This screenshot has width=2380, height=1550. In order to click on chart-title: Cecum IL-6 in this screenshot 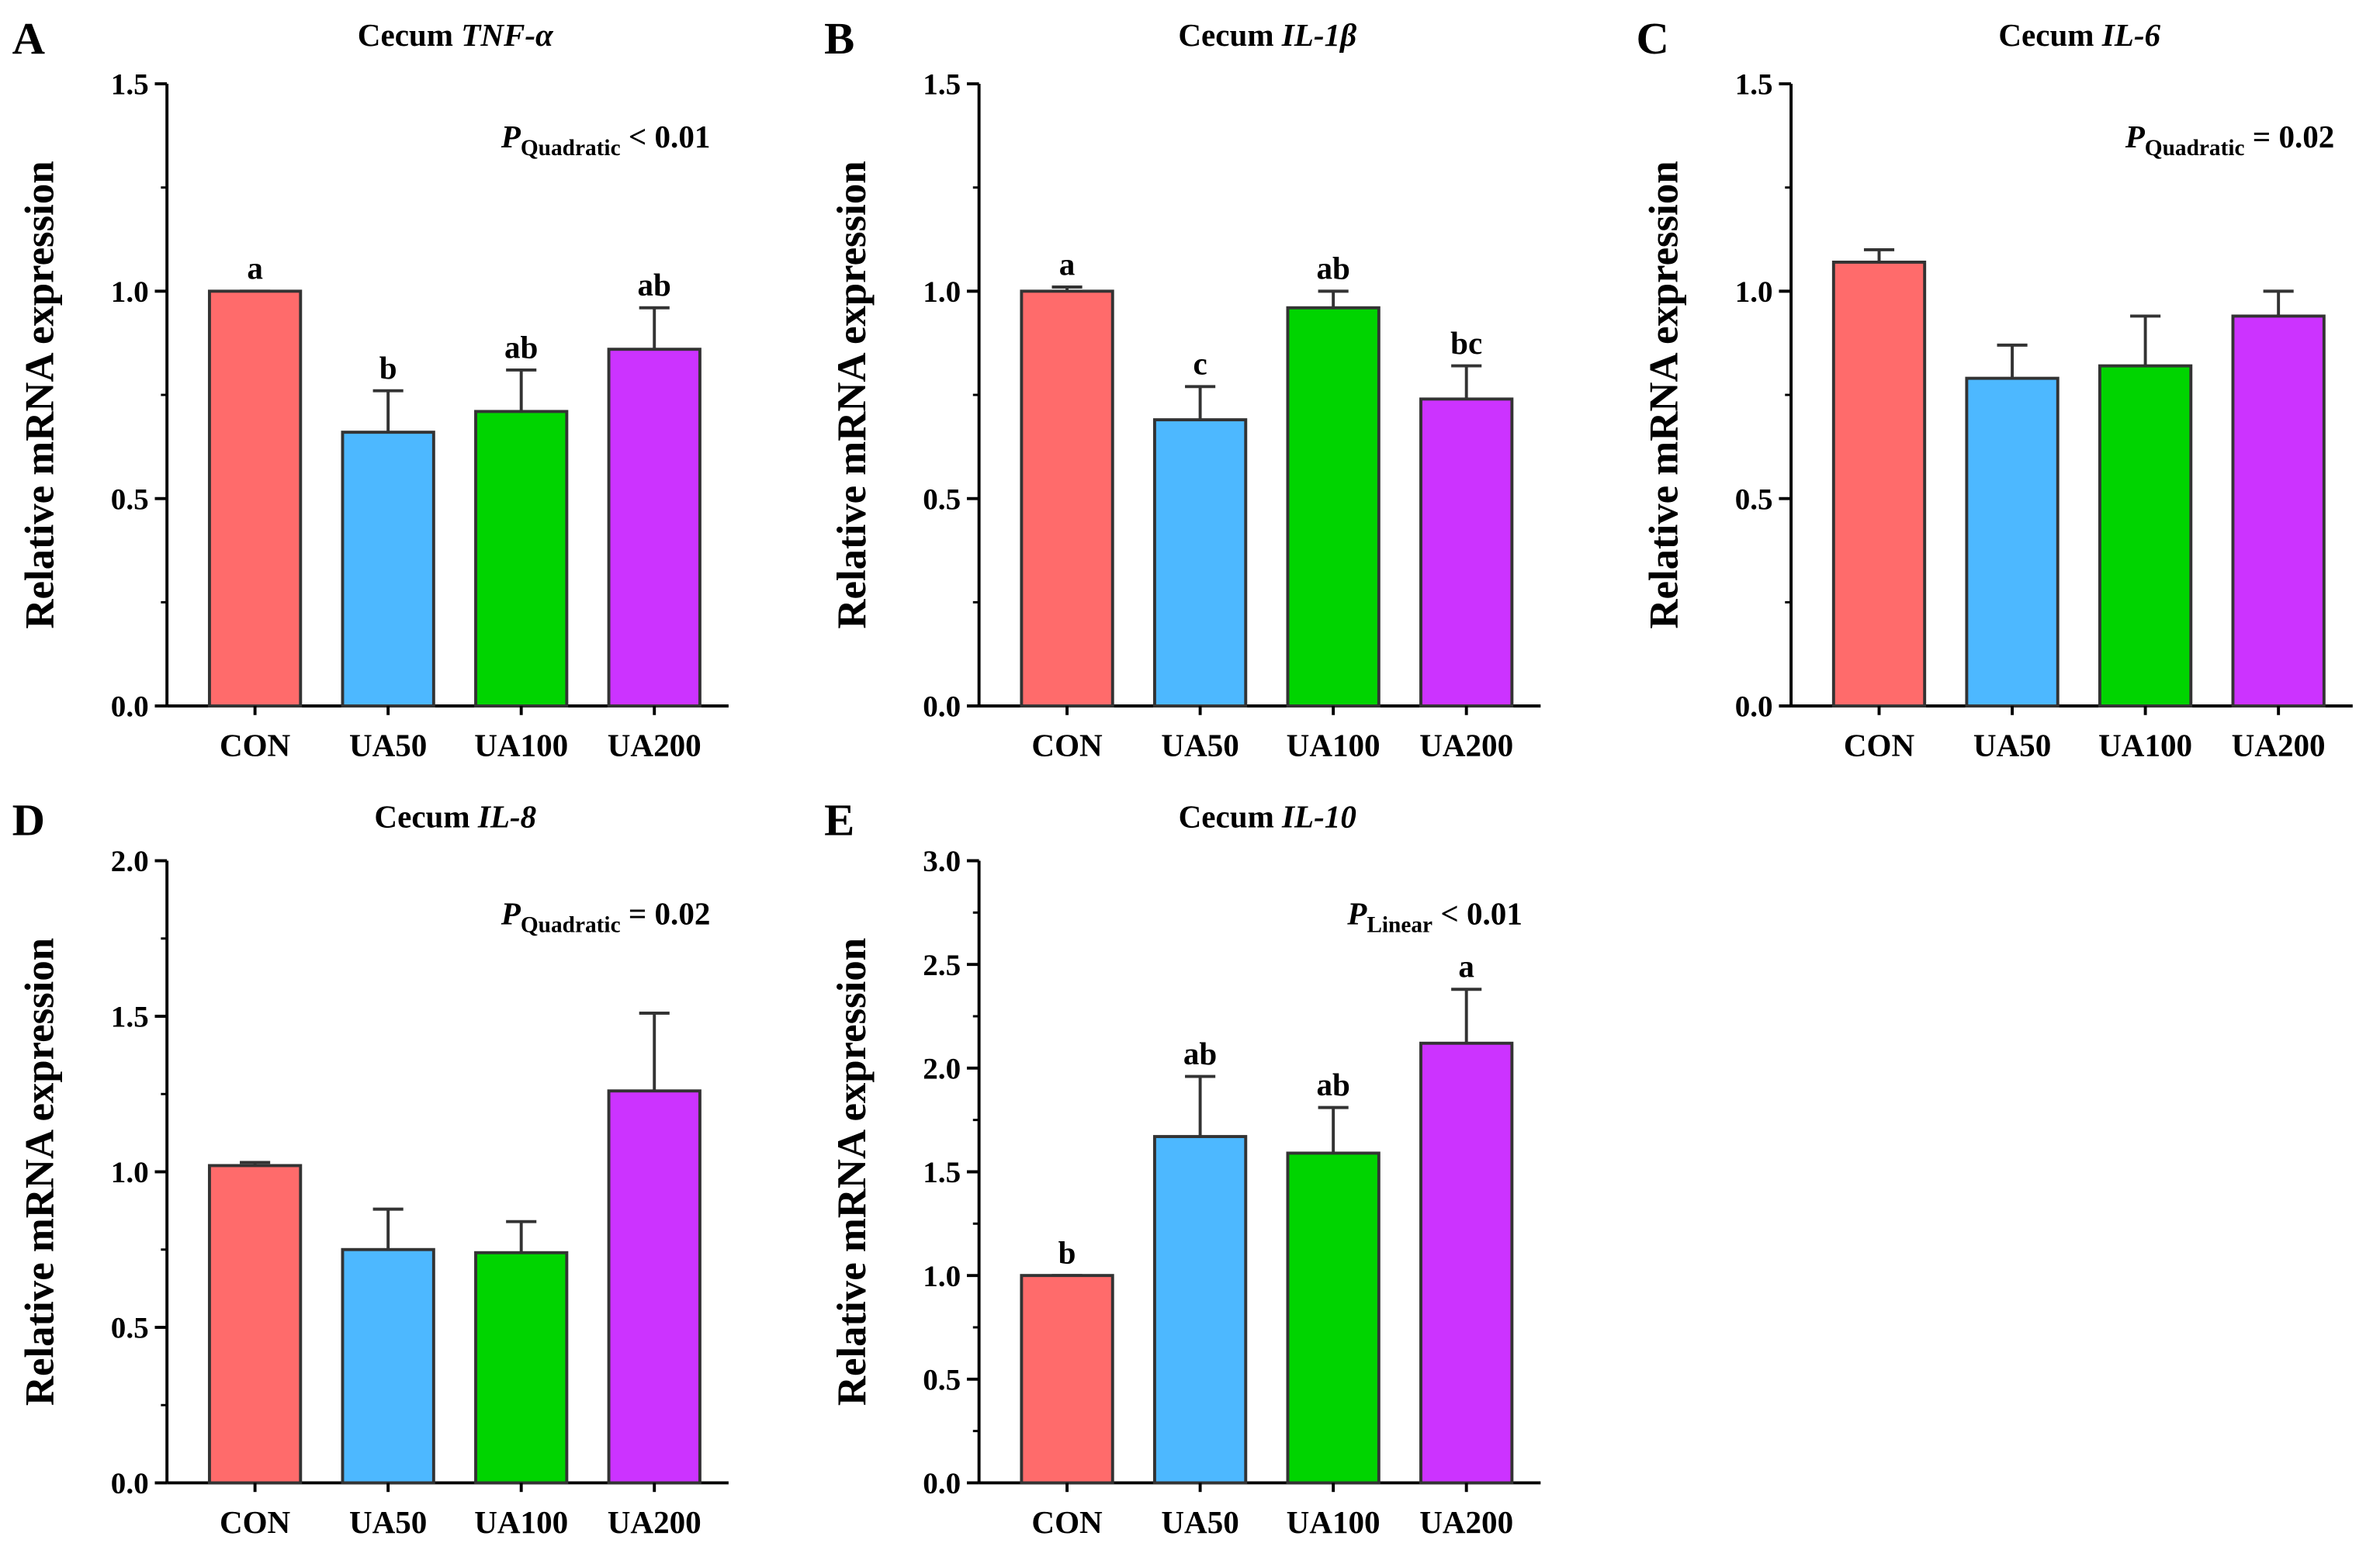, I will do `click(2079, 35)`.